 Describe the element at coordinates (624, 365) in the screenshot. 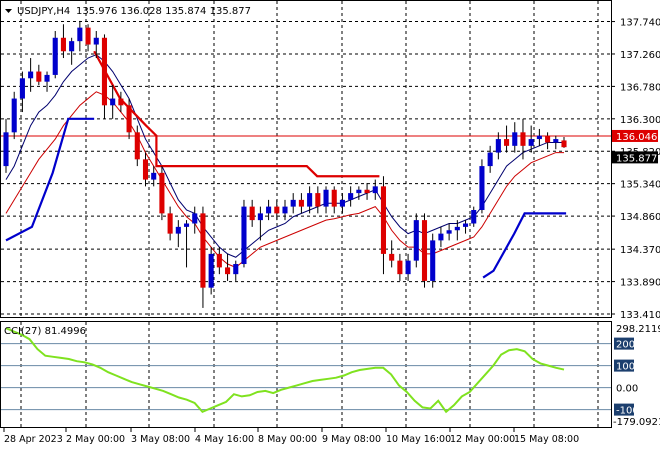

I see `cci-level-tag` at that location.